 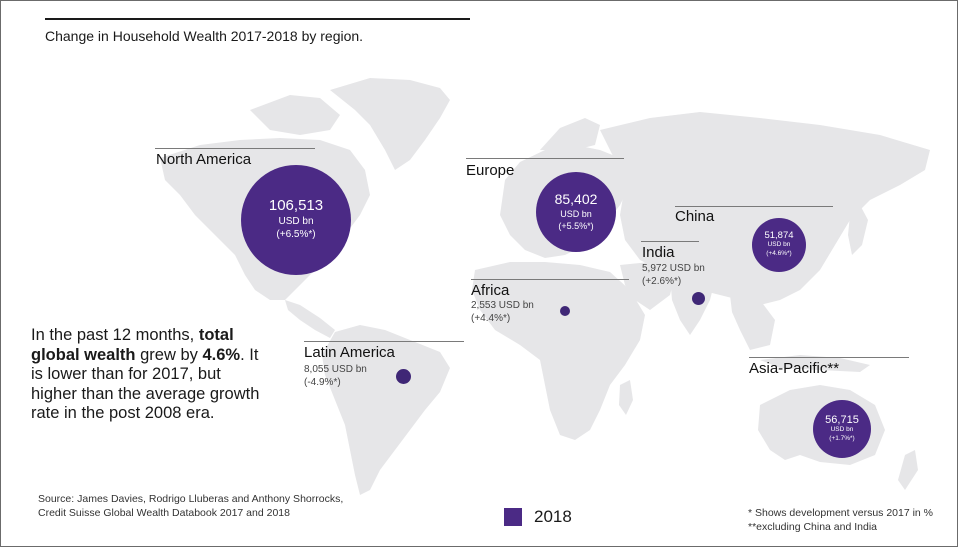 I want to click on north-america-bubble: 106,513 USD bn (+6.5%*), so click(x=296, y=220).